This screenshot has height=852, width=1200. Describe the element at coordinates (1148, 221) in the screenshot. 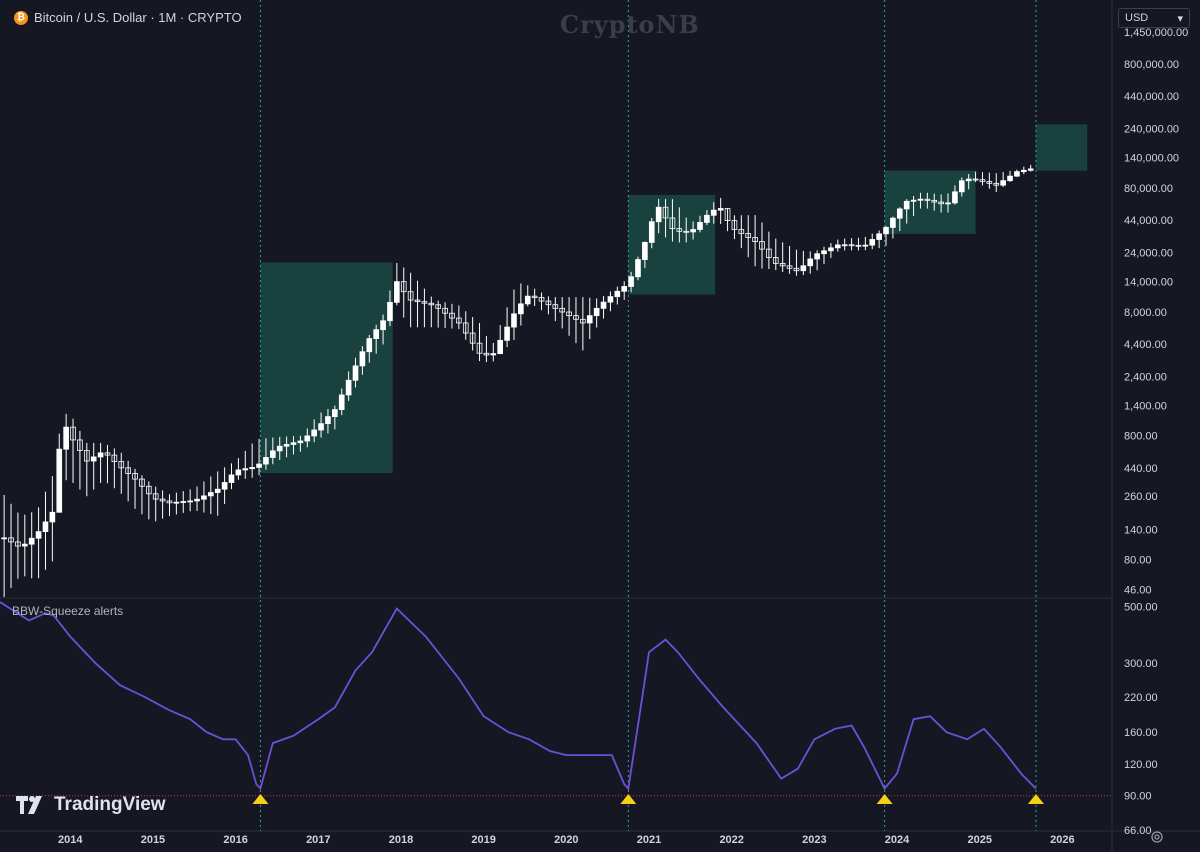

I see `price-tick-label: 44,000.00` at that location.